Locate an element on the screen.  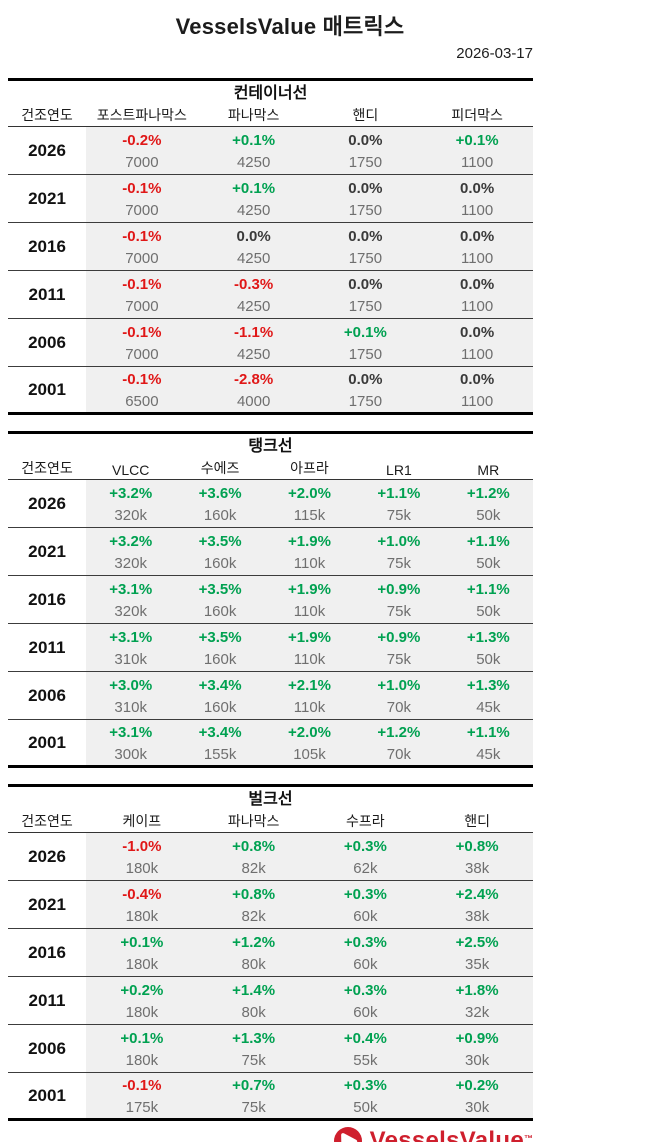
value-cell: +1.0% 70k is located at coordinates (399, 695).